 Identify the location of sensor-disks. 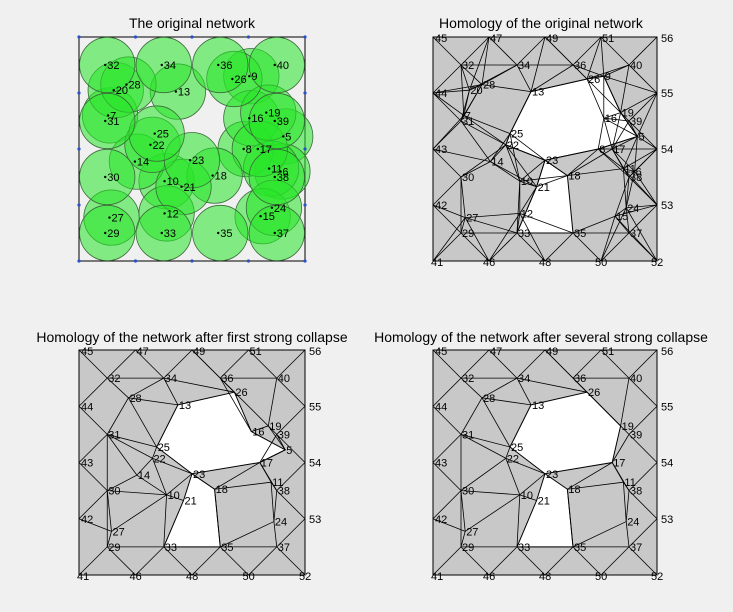
(196, 149).